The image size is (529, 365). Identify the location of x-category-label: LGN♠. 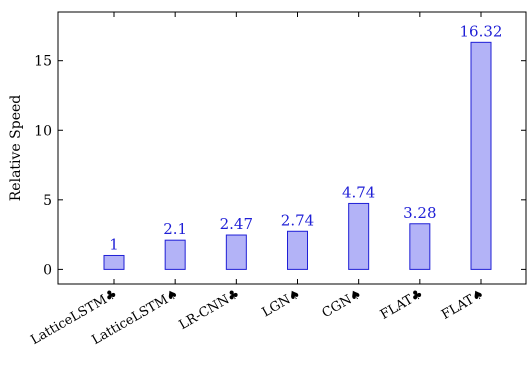
(282, 303).